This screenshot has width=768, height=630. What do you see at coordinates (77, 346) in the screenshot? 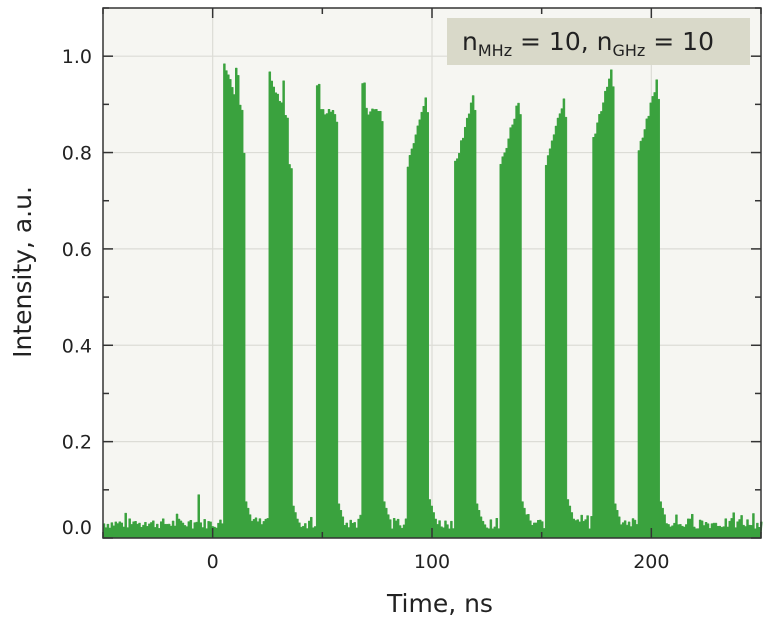
I see `y-tick-label: 0.4` at bounding box center [77, 346].